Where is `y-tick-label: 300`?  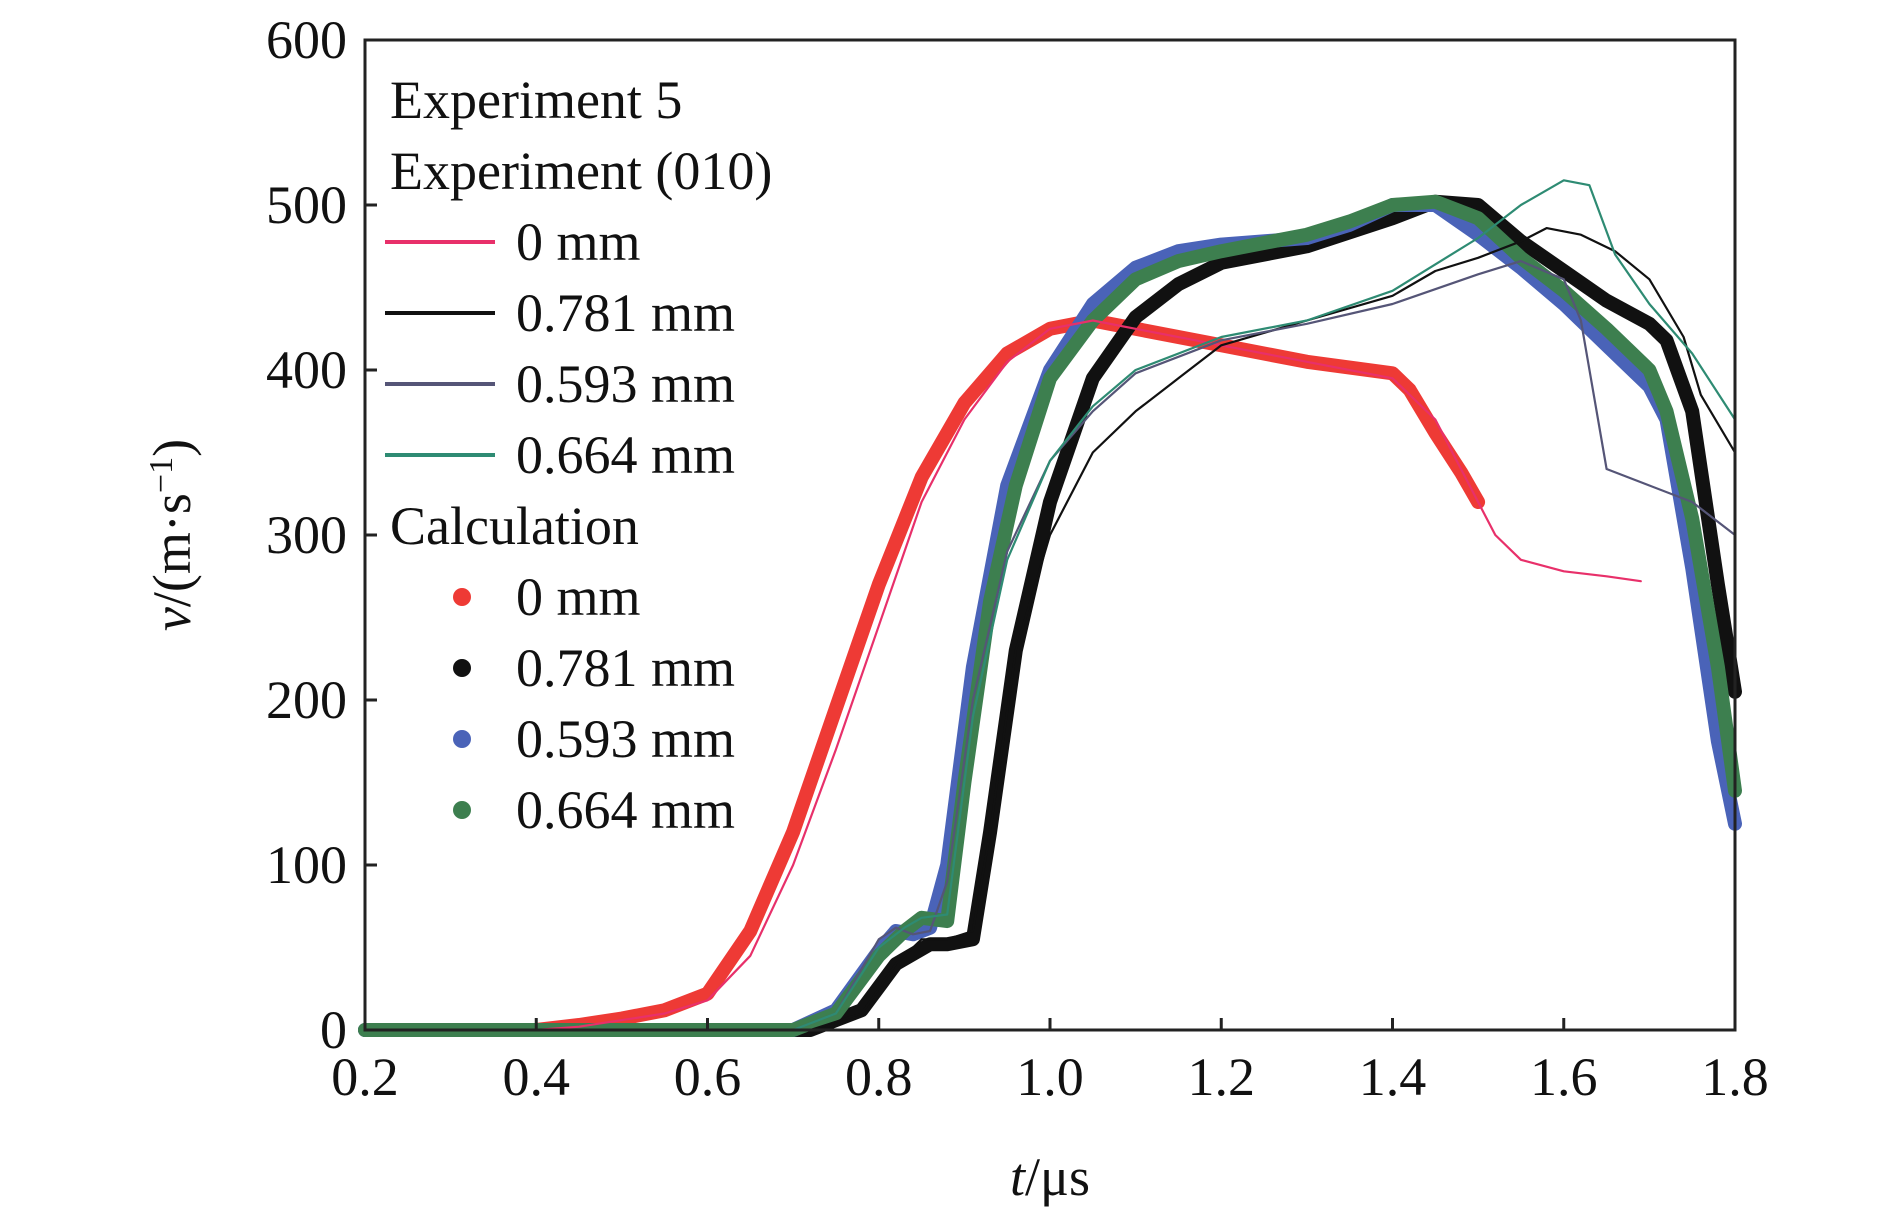 y-tick-label: 300 is located at coordinates (306, 535).